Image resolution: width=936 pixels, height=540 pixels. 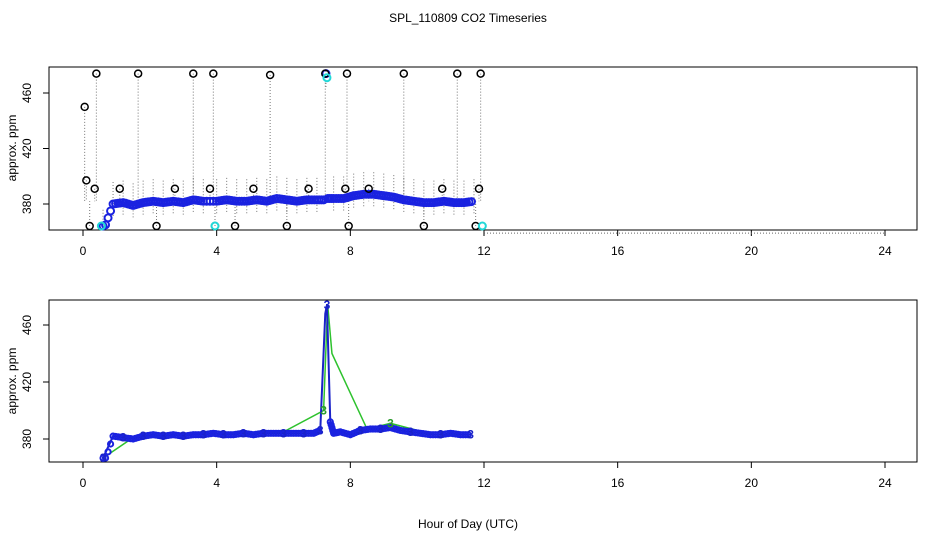 What do you see at coordinates (468, 18) in the screenshot?
I see `chart-title: SPL_110809 CO2 Timeseries` at bounding box center [468, 18].